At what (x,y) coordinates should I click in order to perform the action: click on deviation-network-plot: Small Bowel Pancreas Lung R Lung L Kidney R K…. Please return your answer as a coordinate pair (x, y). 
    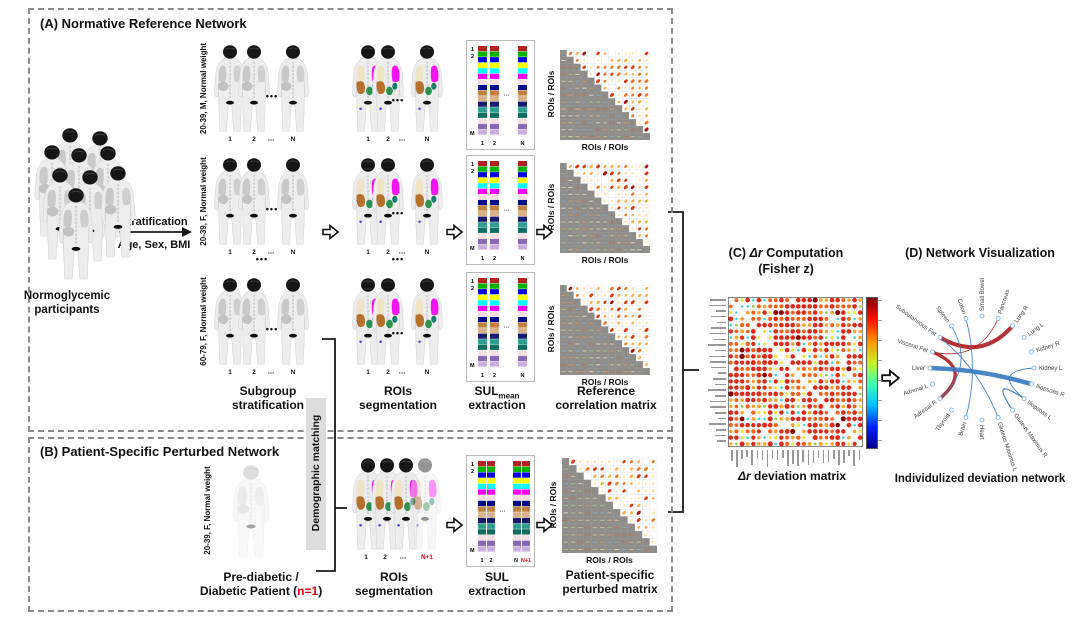
    Looking at the image, I should click on (984, 369).